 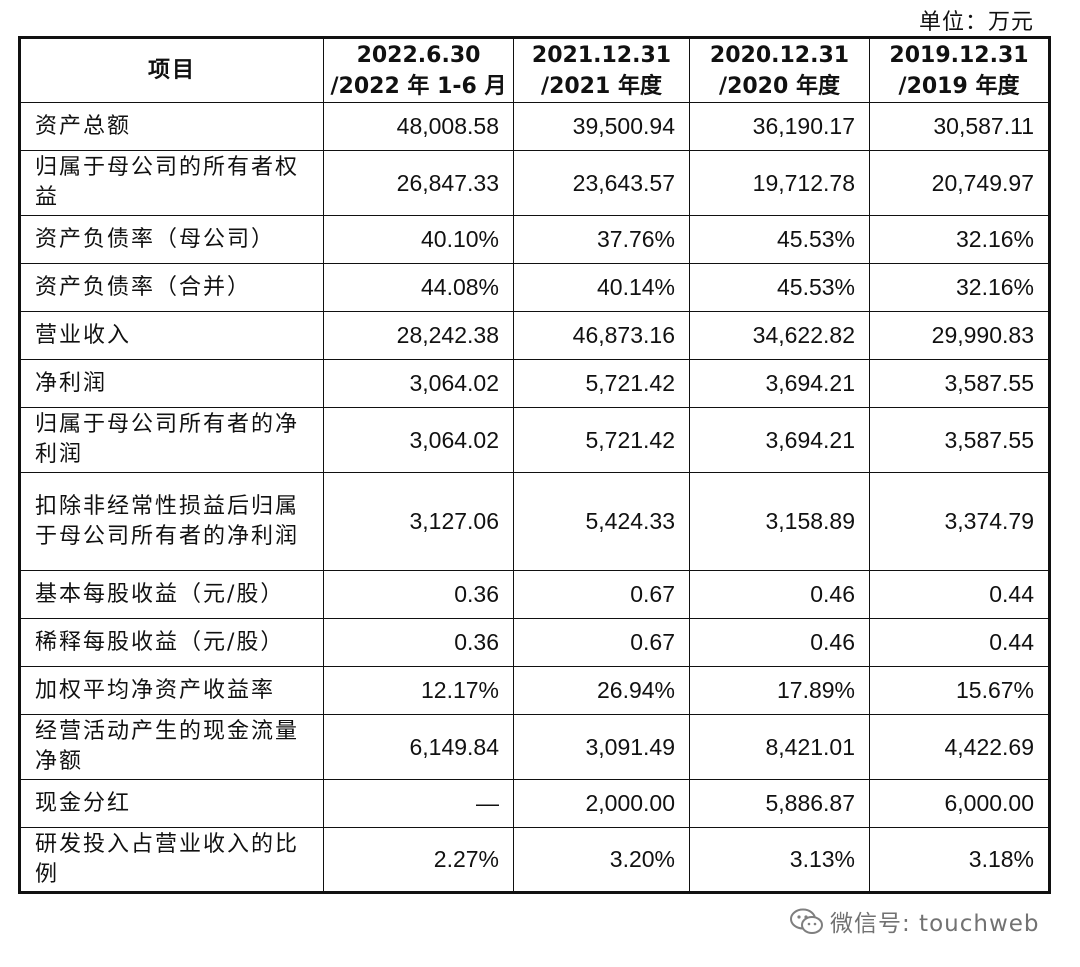 I want to click on header-line1: 2021.12.31, so click(x=601, y=55).